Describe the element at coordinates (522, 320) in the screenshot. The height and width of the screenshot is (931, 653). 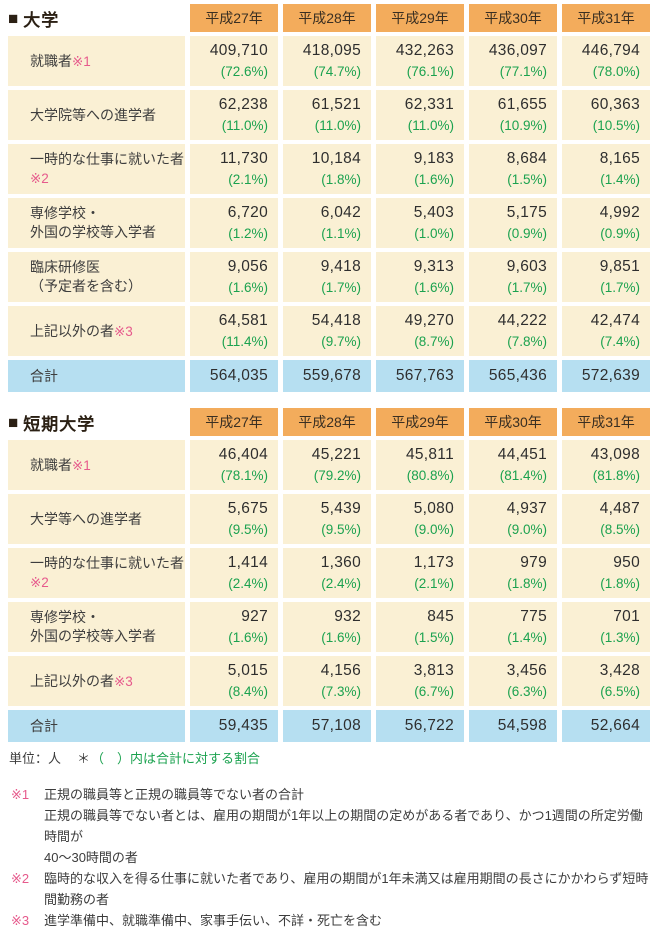
I see `cell-value: 44,222` at that location.